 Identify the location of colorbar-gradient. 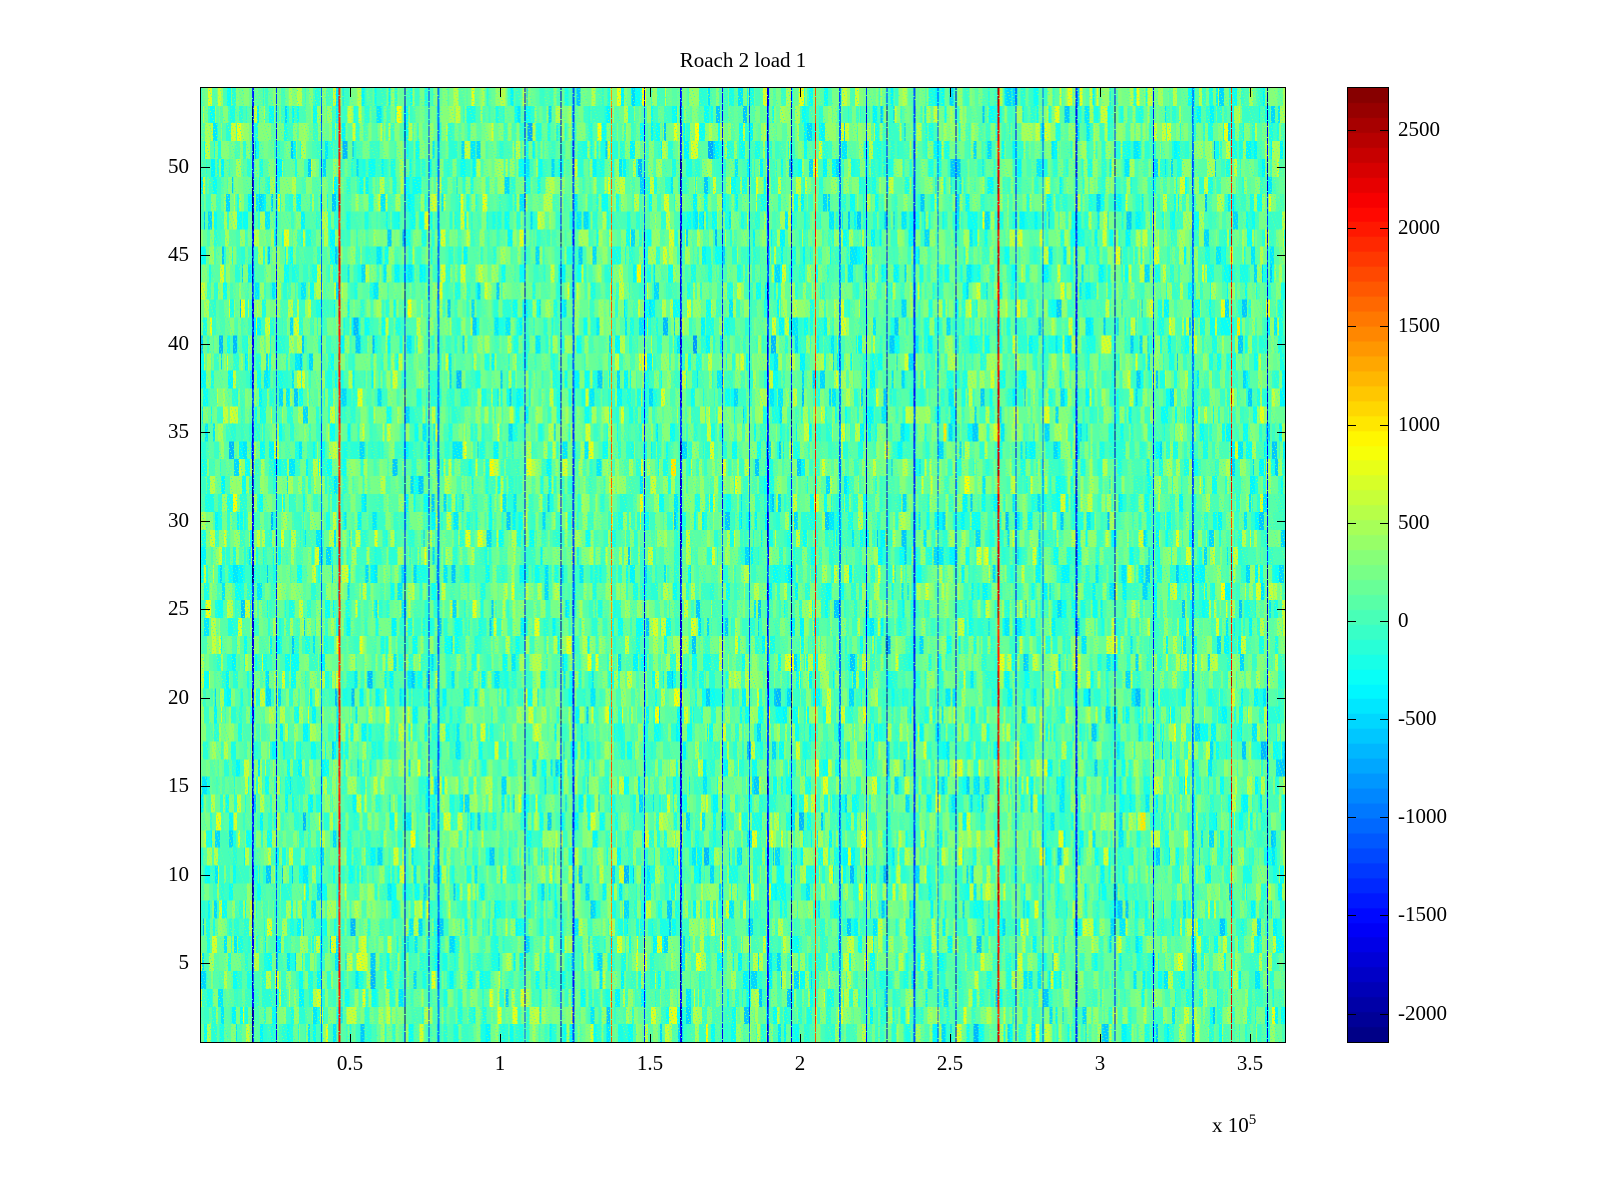
(1368, 565).